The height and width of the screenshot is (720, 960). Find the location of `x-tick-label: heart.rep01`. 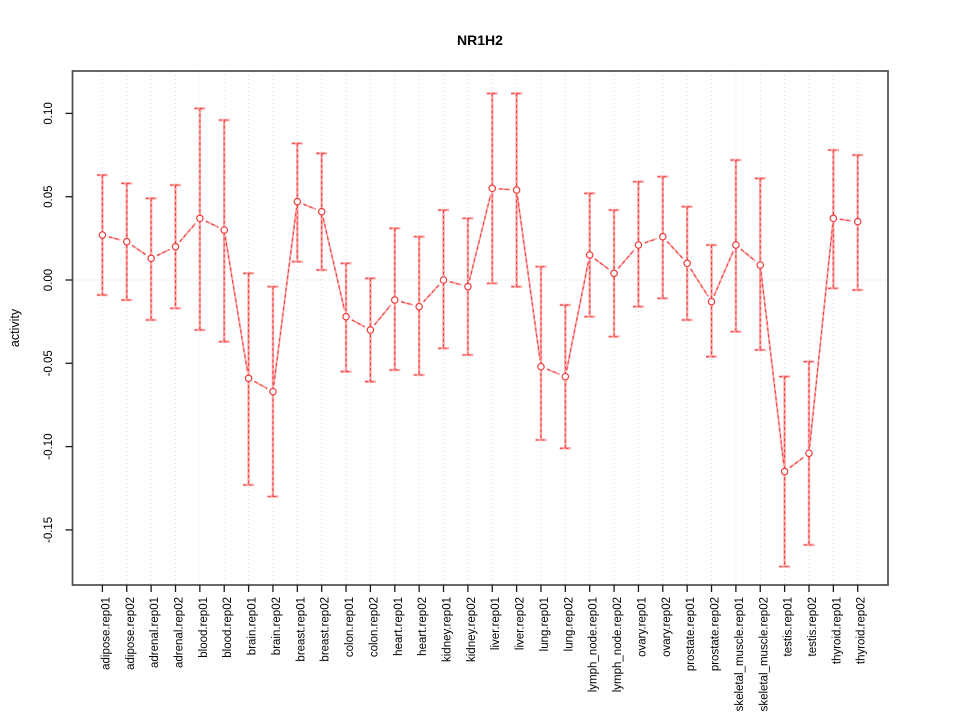

x-tick-label: heart.rep01 is located at coordinates (399, 626).